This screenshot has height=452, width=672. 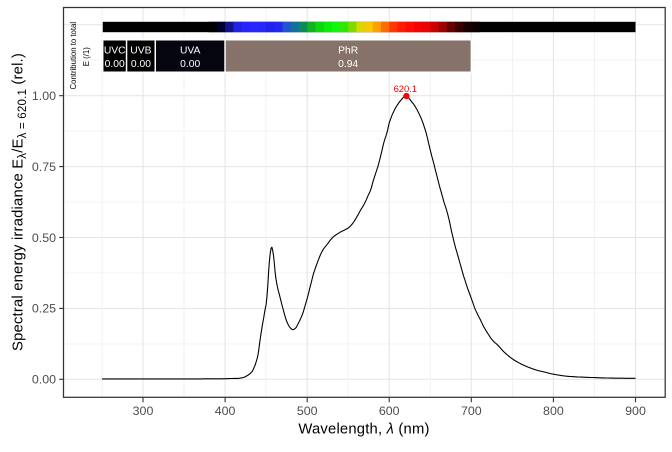 I want to click on svg-text: UVA, so click(x=190, y=50).